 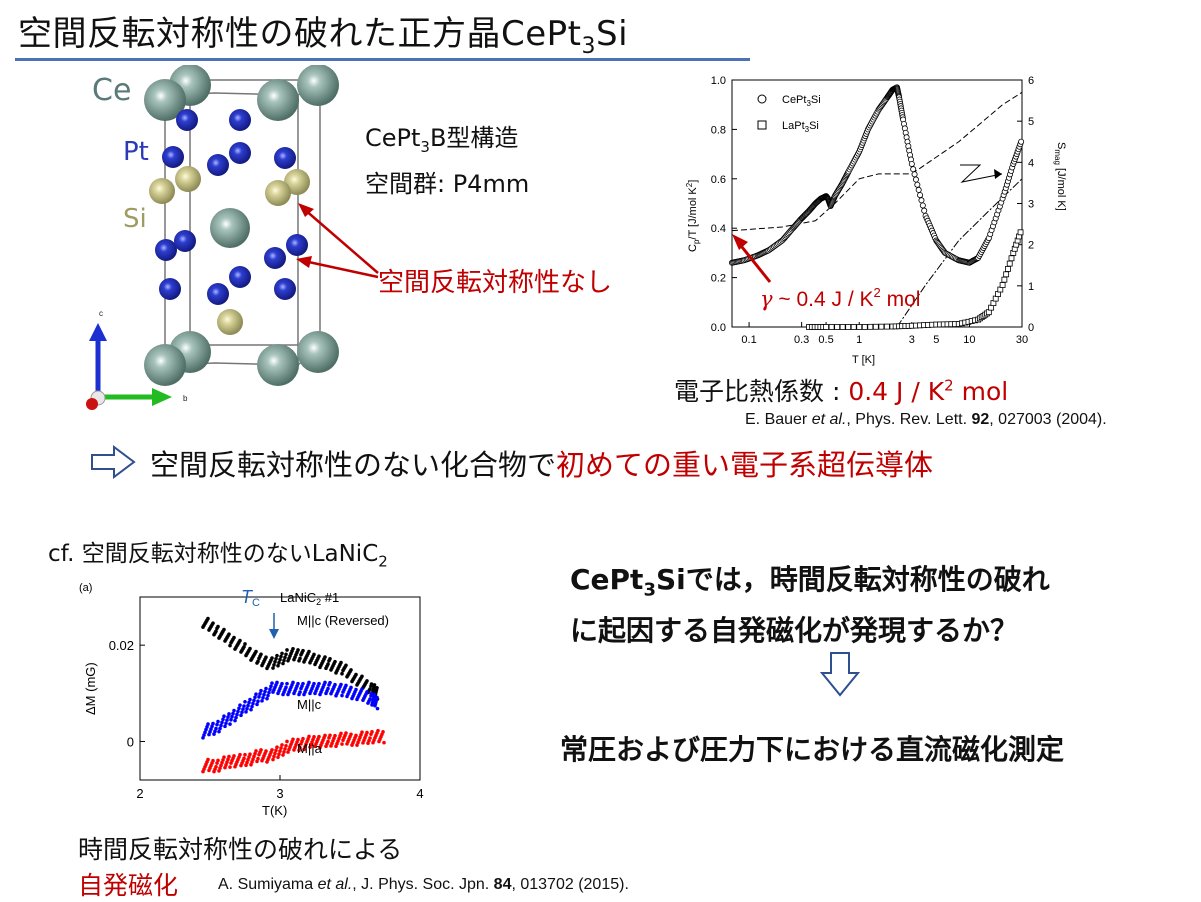 I want to click on tc-label: TC, so click(x=250, y=598).